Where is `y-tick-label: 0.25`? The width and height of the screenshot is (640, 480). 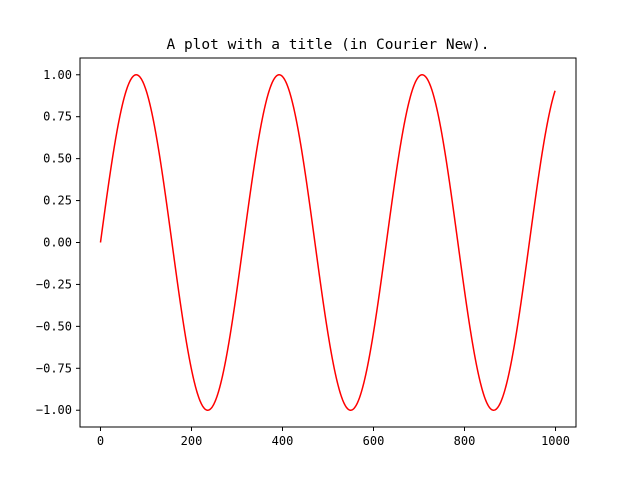
y-tick-label: 0.25 is located at coordinates (57, 201).